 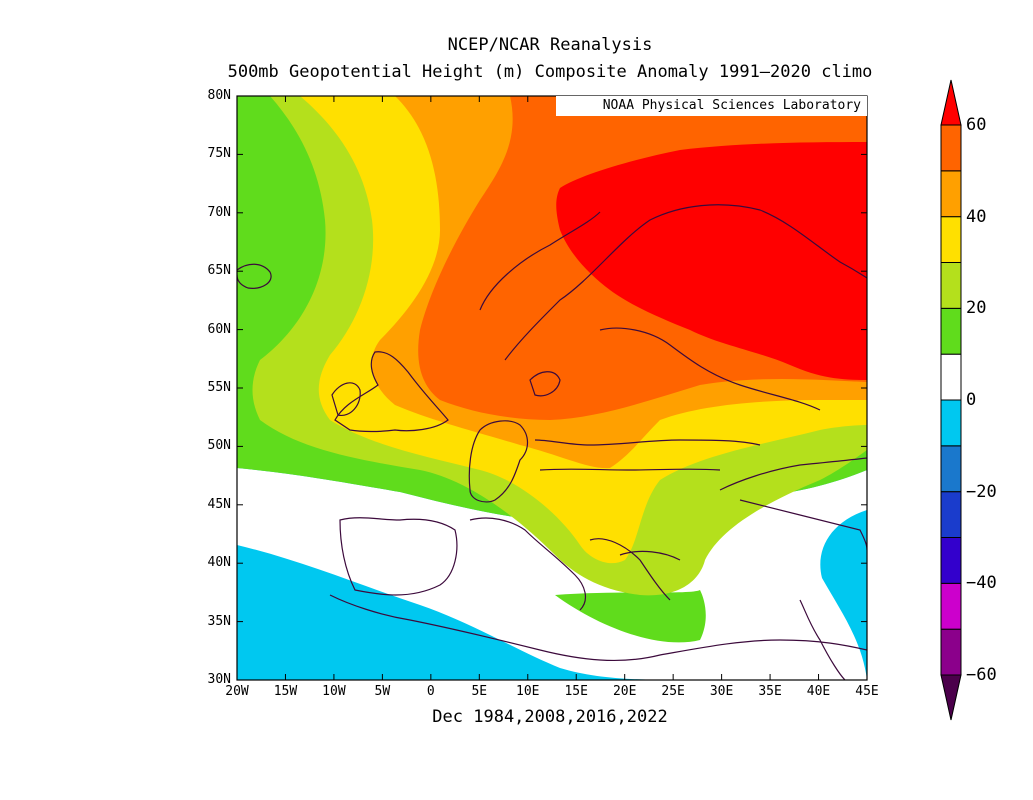 I want to click on lat-label: 55N, so click(x=219, y=387).